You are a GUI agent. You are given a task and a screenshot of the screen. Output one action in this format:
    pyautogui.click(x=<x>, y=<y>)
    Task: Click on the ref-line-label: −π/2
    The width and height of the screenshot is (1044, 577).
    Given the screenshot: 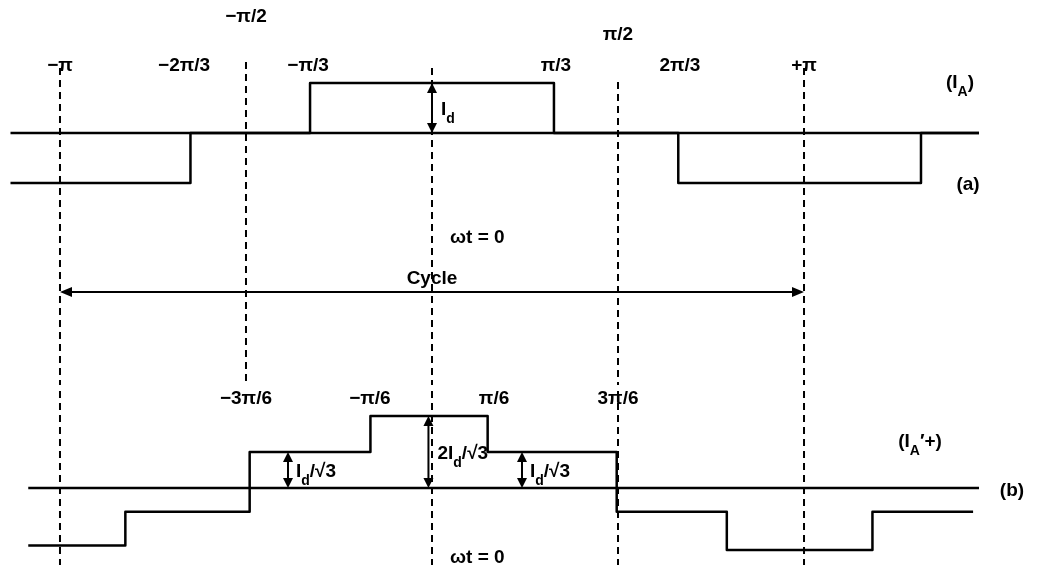 What is the action you would take?
    pyautogui.click(x=246, y=15)
    